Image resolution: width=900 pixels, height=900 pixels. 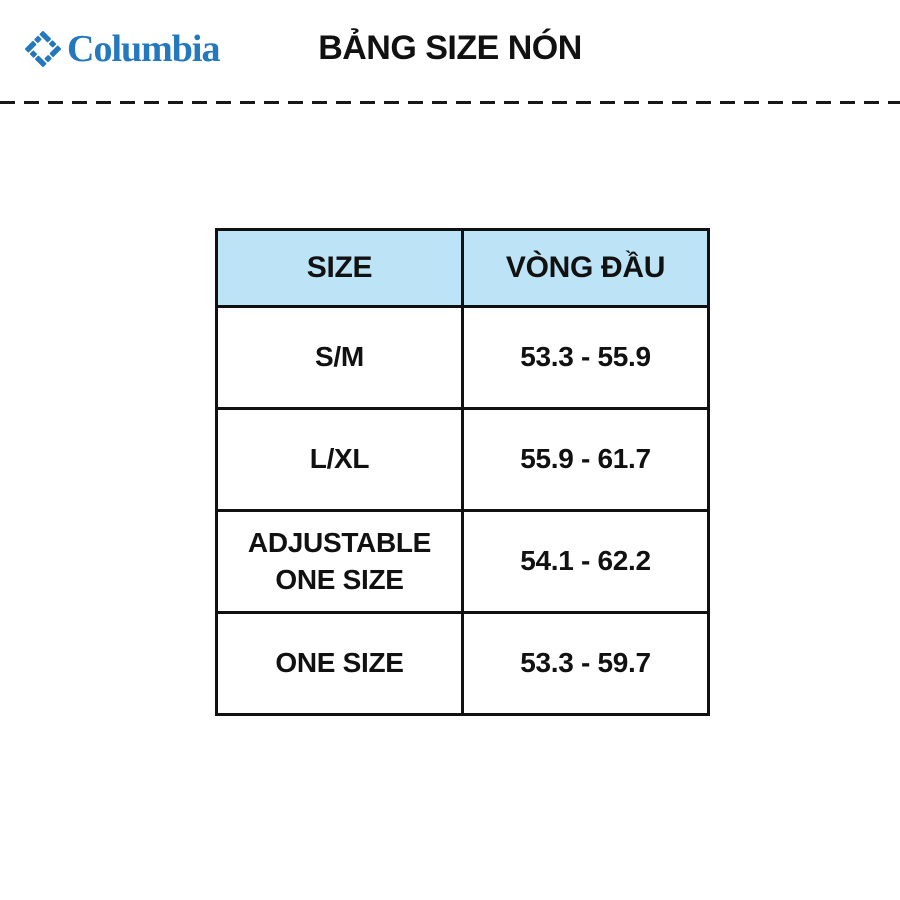 What do you see at coordinates (339, 357) in the screenshot?
I see `size-cell: S/M` at bounding box center [339, 357].